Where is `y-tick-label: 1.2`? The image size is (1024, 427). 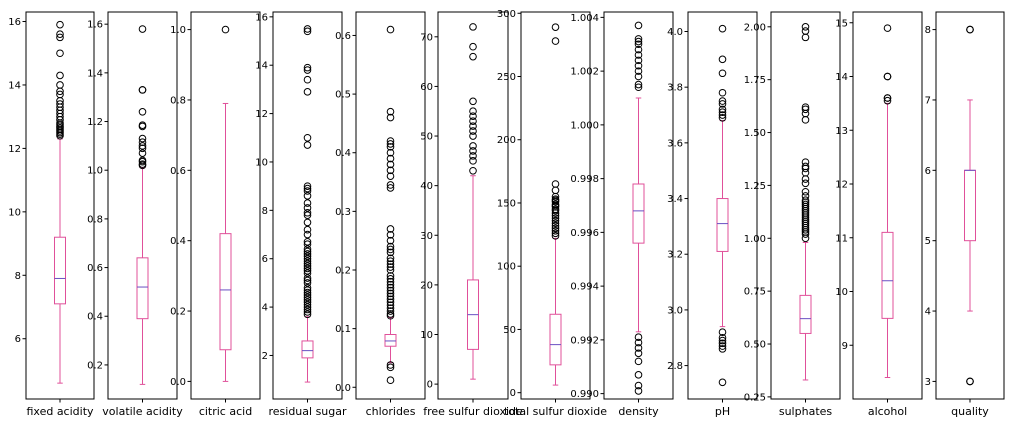
y-tick-label: 1.2 is located at coordinates (95, 122).